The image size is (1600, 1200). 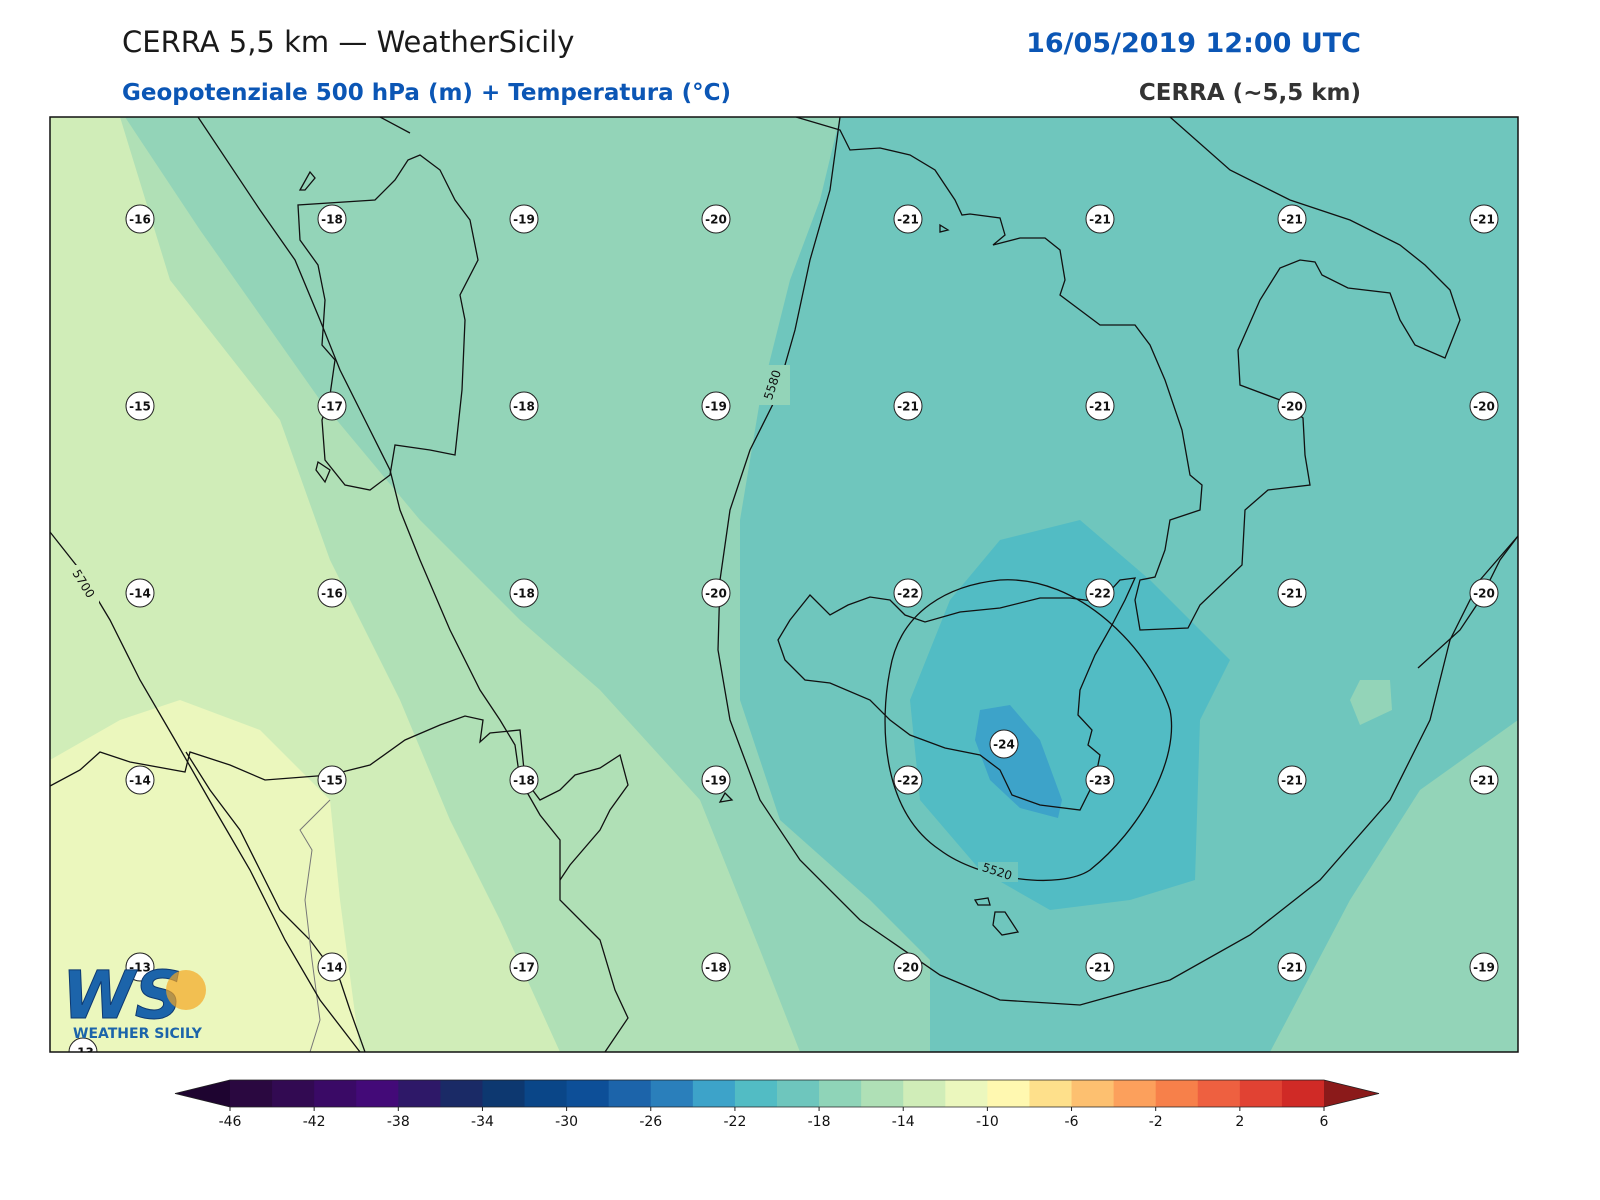 What do you see at coordinates (314, 1122) in the screenshot?
I see `colorbar-tick-label: -42` at bounding box center [314, 1122].